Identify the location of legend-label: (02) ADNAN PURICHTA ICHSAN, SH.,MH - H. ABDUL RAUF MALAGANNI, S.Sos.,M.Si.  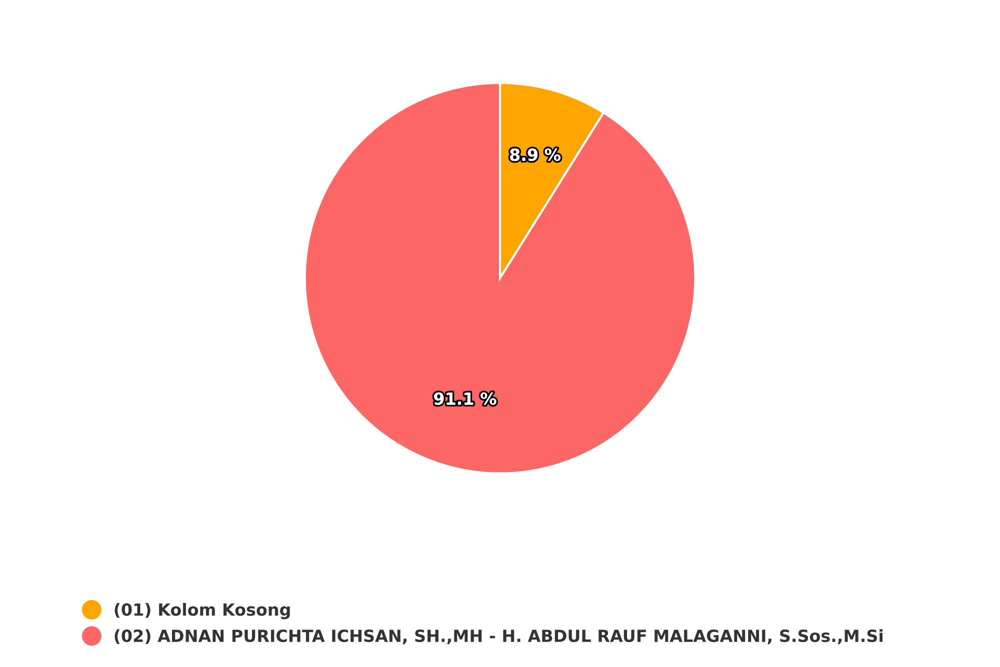
(498, 636).